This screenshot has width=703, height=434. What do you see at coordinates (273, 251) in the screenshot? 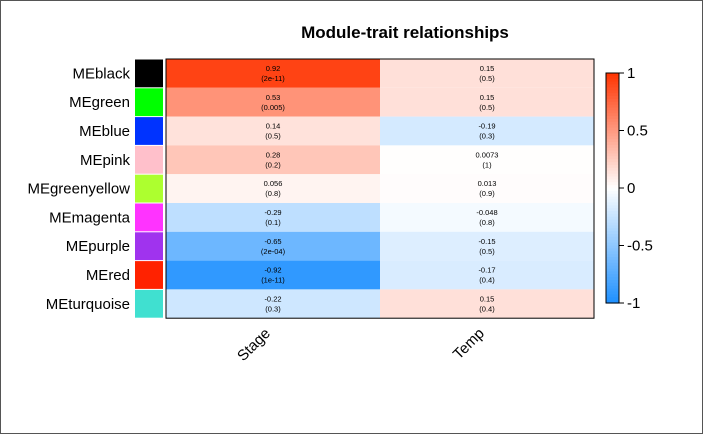
I see `cell-pvalue-label: (2e-04)` at bounding box center [273, 251].